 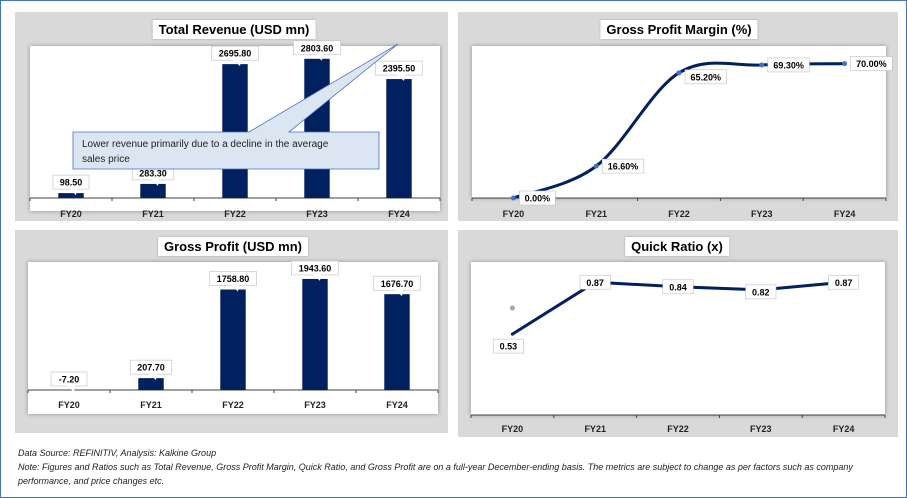 I want to click on data-label-fy21-text: 207.70, so click(x=151, y=368).